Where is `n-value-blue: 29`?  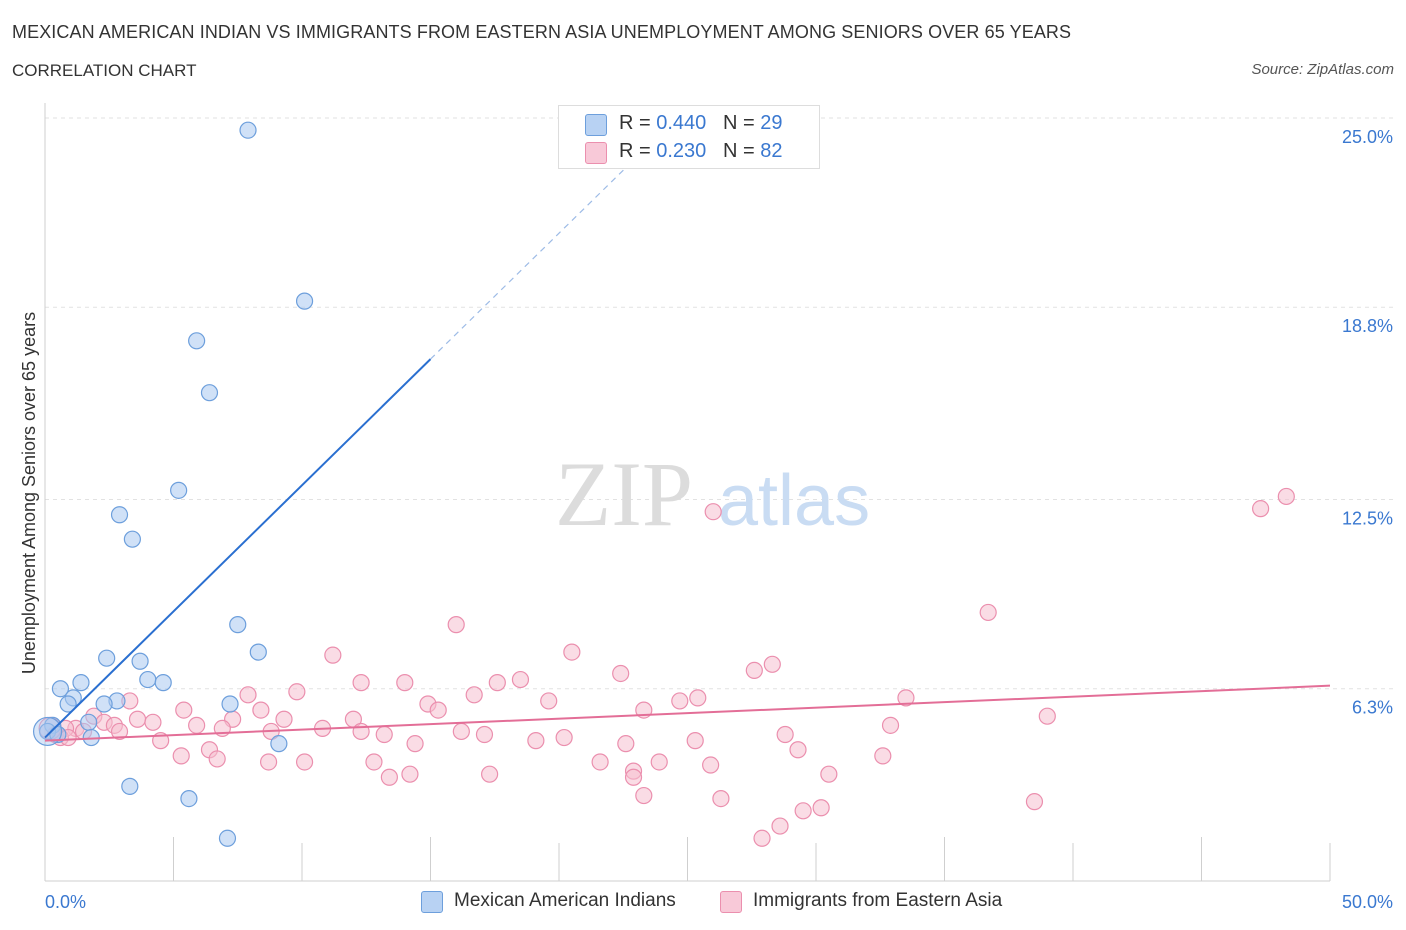
n-value-blue: 29 is located at coordinates (771, 123).